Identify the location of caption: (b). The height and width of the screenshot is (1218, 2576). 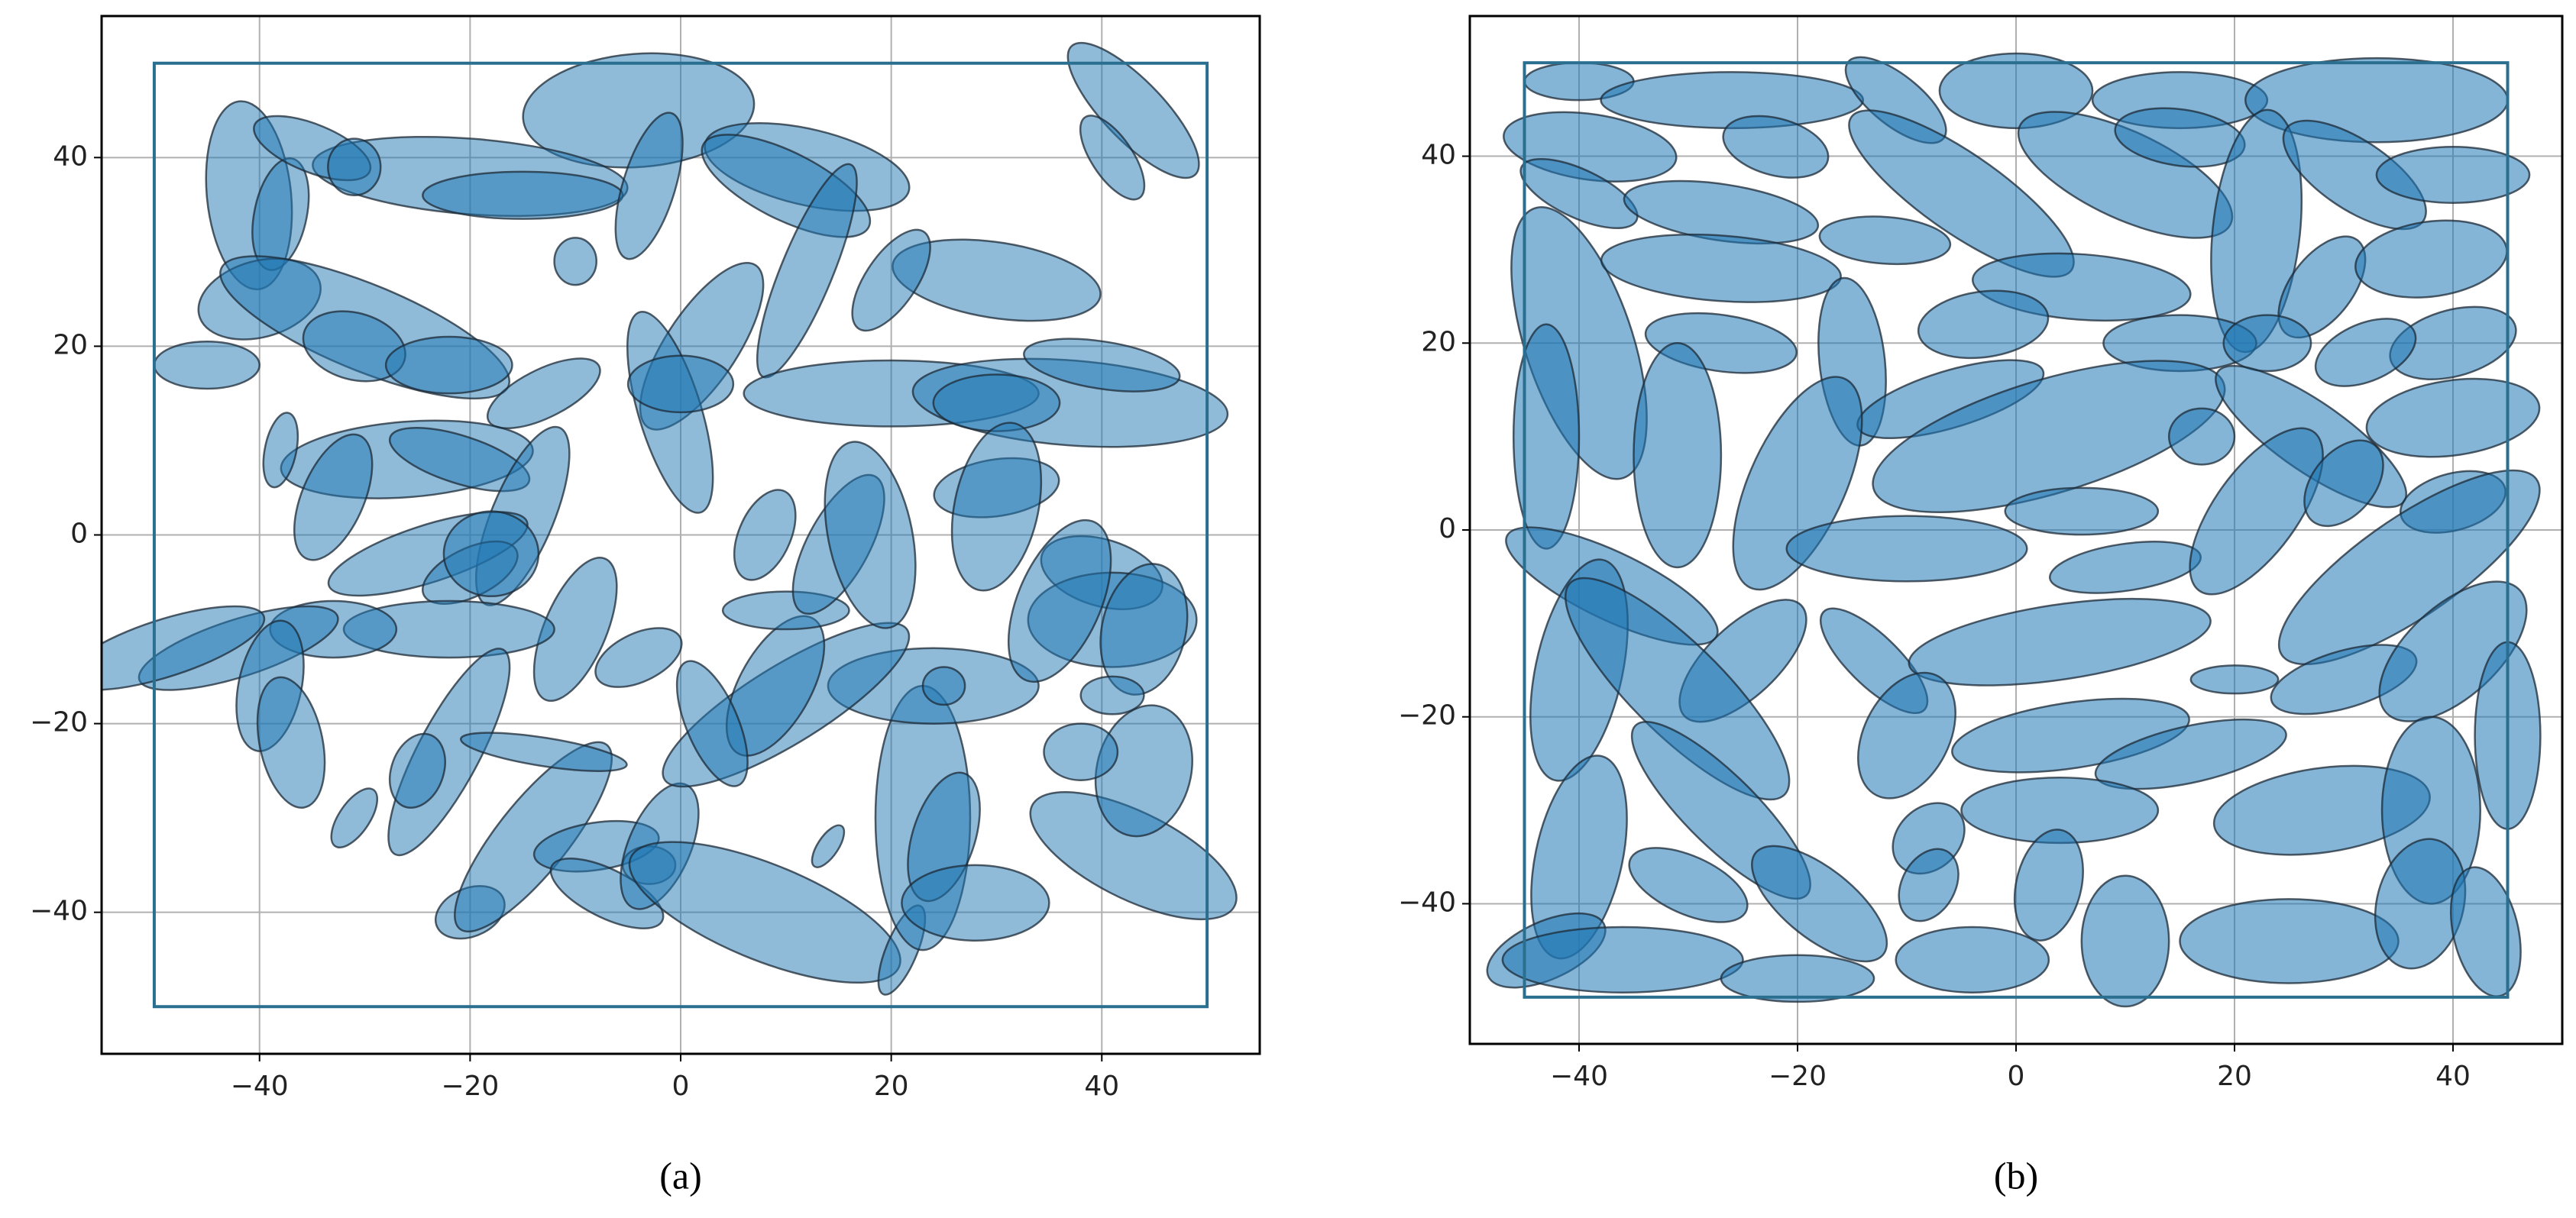
(2016, 1175).